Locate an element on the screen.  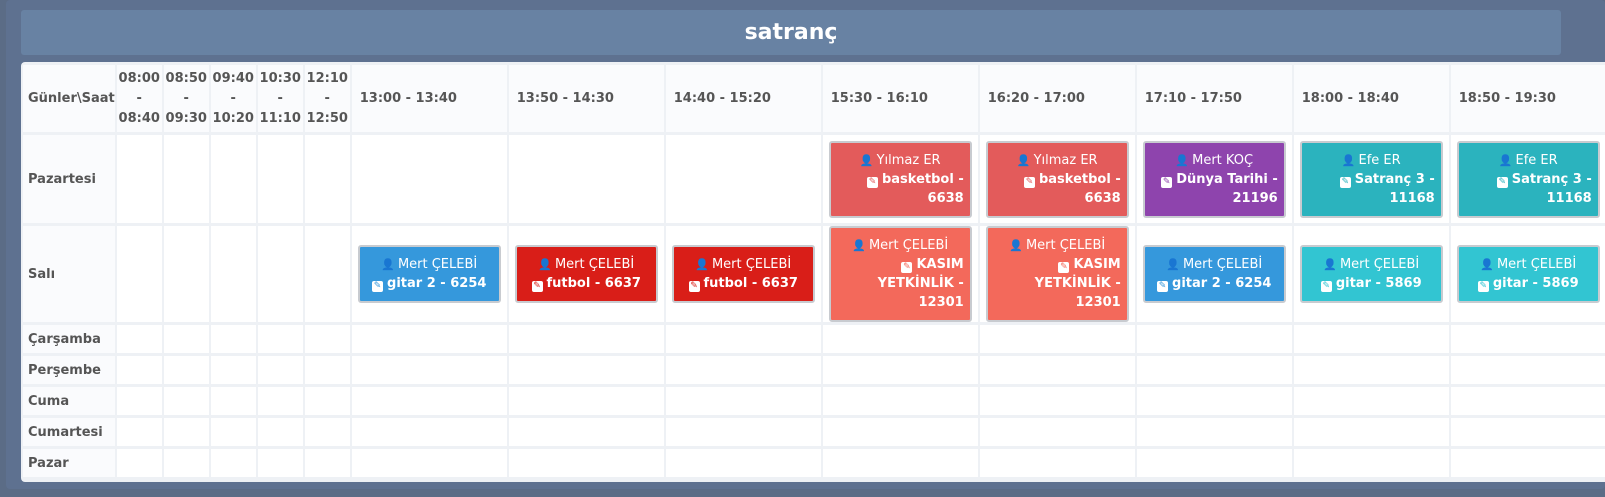
lesson-card: 👤 Mert KOÇ ✎ Dünya Tarihi - 21196 is located at coordinates (1214, 179).